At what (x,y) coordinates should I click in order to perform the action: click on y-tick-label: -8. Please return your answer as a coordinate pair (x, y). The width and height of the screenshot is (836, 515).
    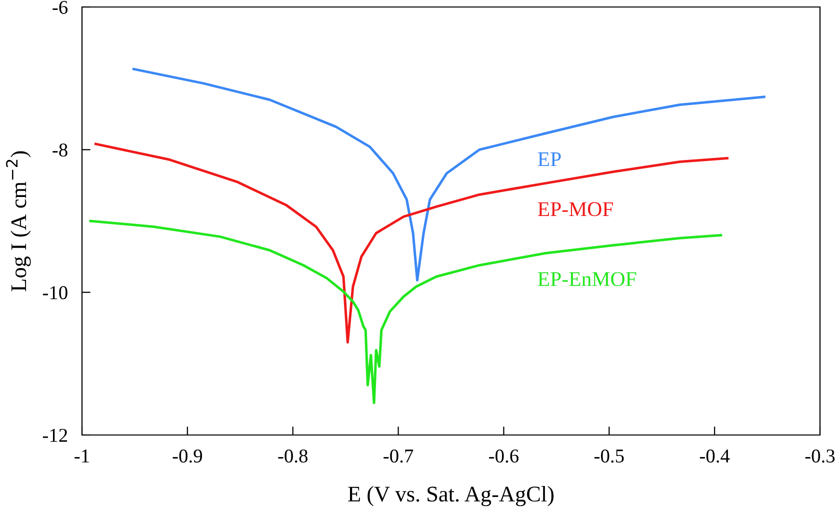
    Looking at the image, I should click on (60, 150).